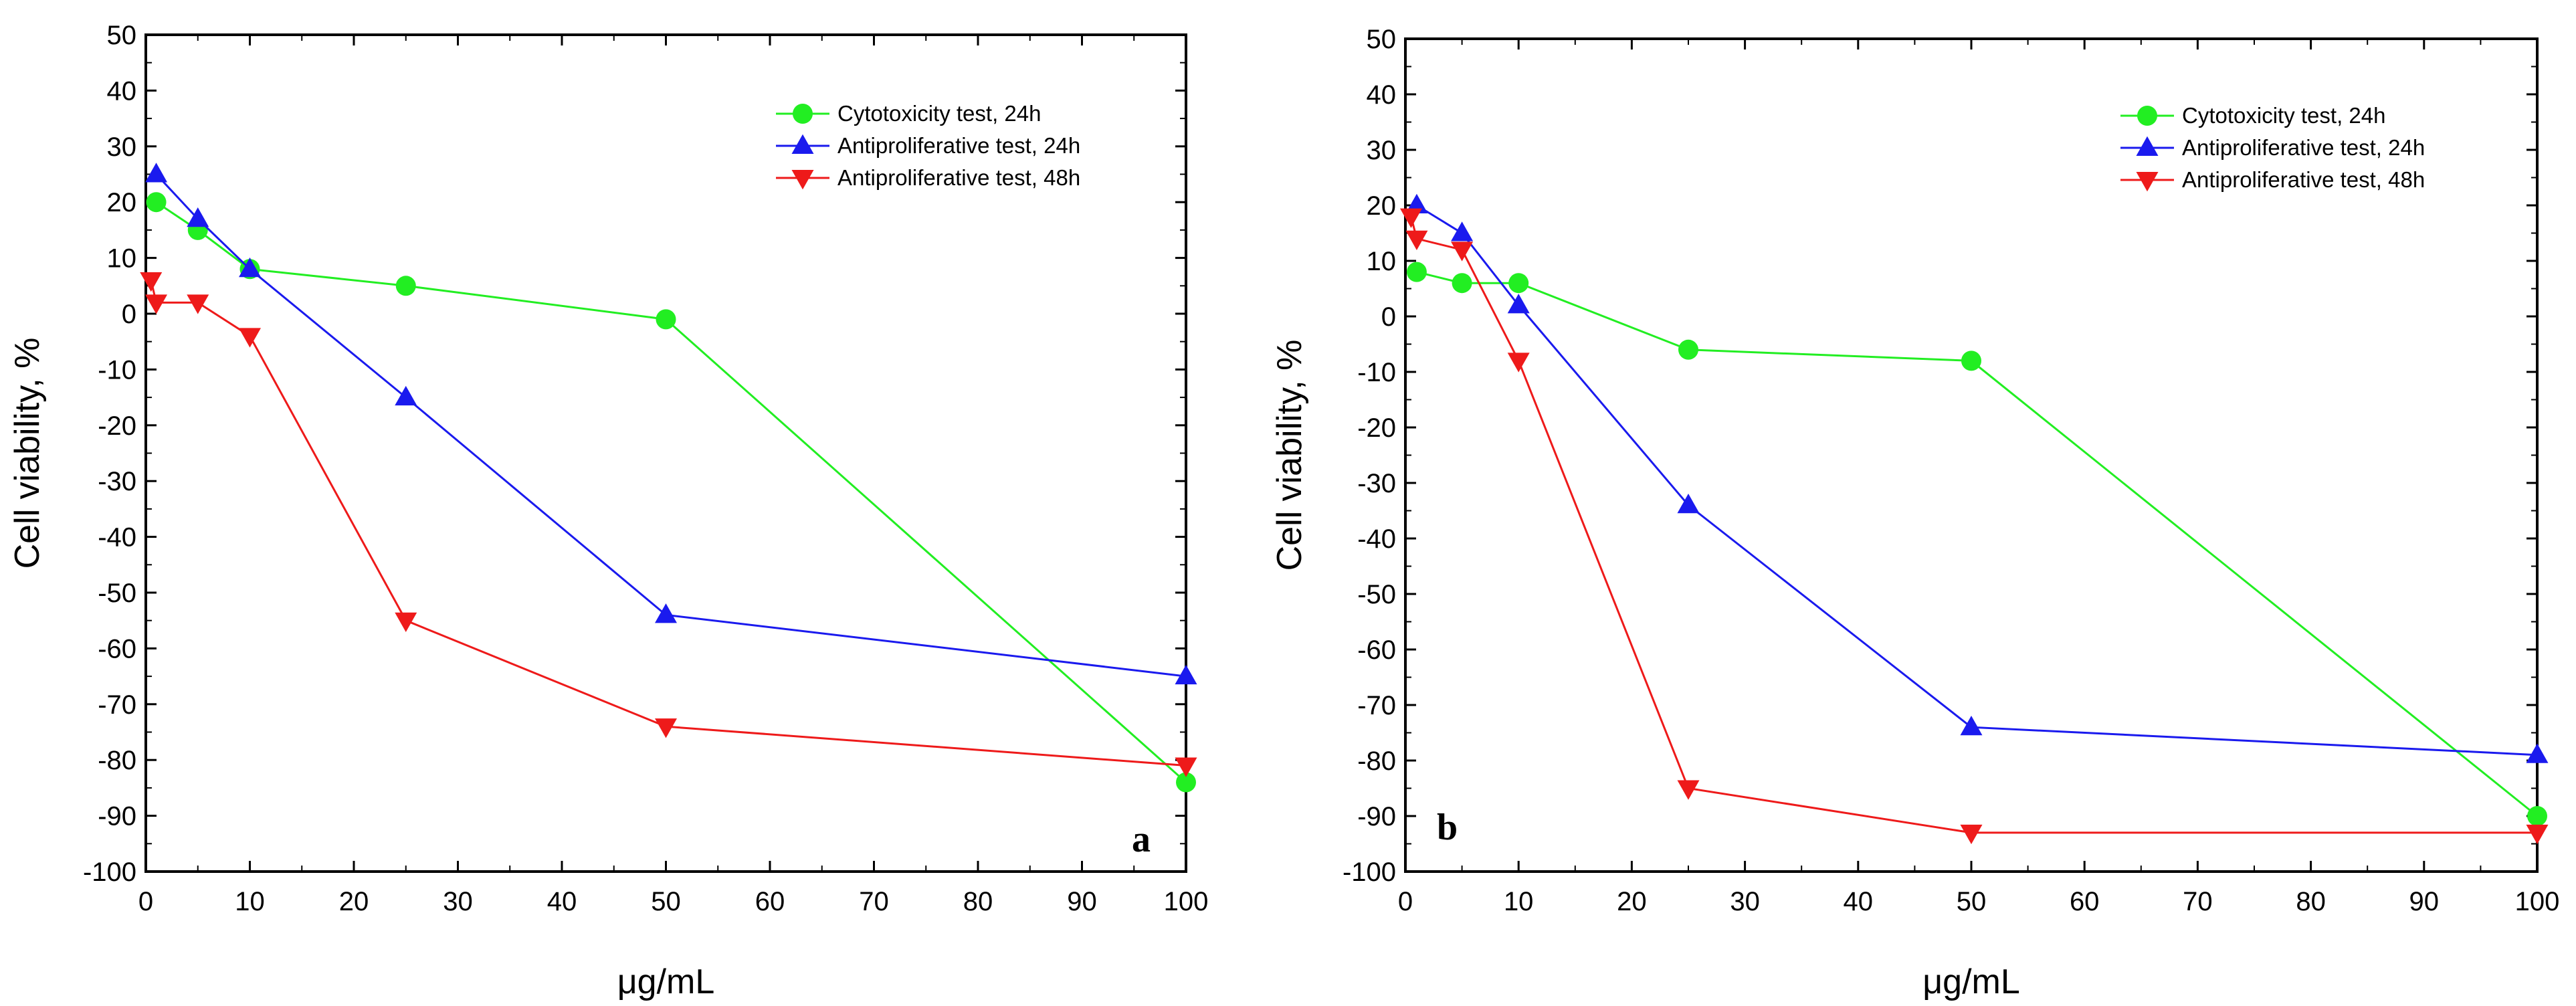 The height and width of the screenshot is (1006, 2576). What do you see at coordinates (1745, 901) in the screenshot?
I see `x-tick-label: 30` at bounding box center [1745, 901].